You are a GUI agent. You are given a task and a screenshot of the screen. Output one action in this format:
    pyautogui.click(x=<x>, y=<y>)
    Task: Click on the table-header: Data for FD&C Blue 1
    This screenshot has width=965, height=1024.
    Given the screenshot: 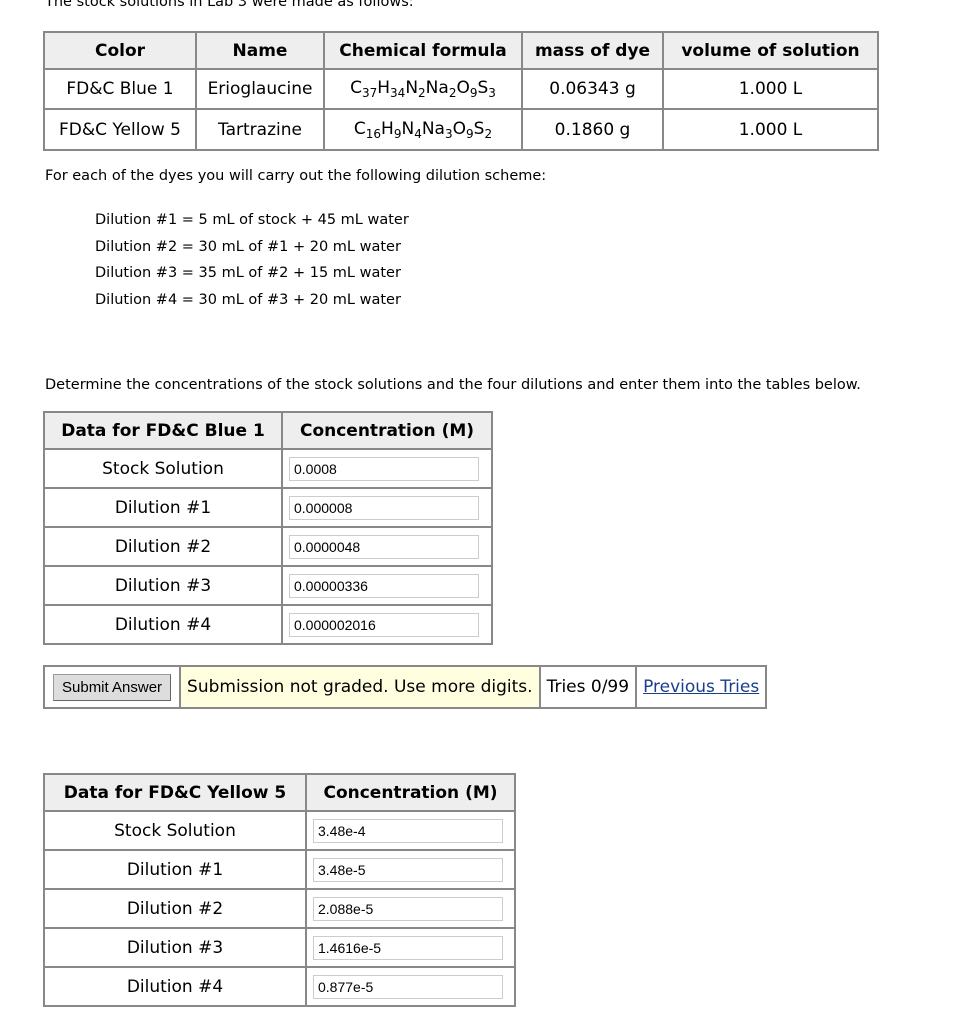 What is the action you would take?
    pyautogui.click(x=163, y=430)
    